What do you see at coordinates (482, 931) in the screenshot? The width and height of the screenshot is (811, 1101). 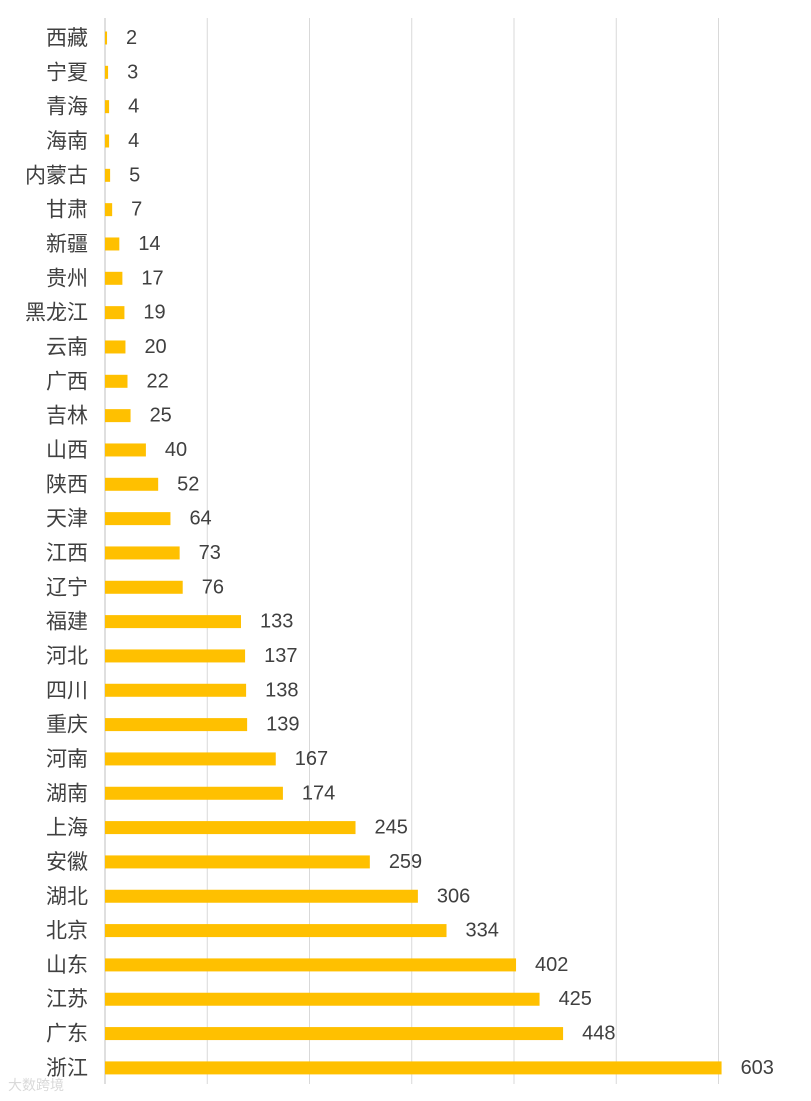 I see `data-label: 334` at bounding box center [482, 931].